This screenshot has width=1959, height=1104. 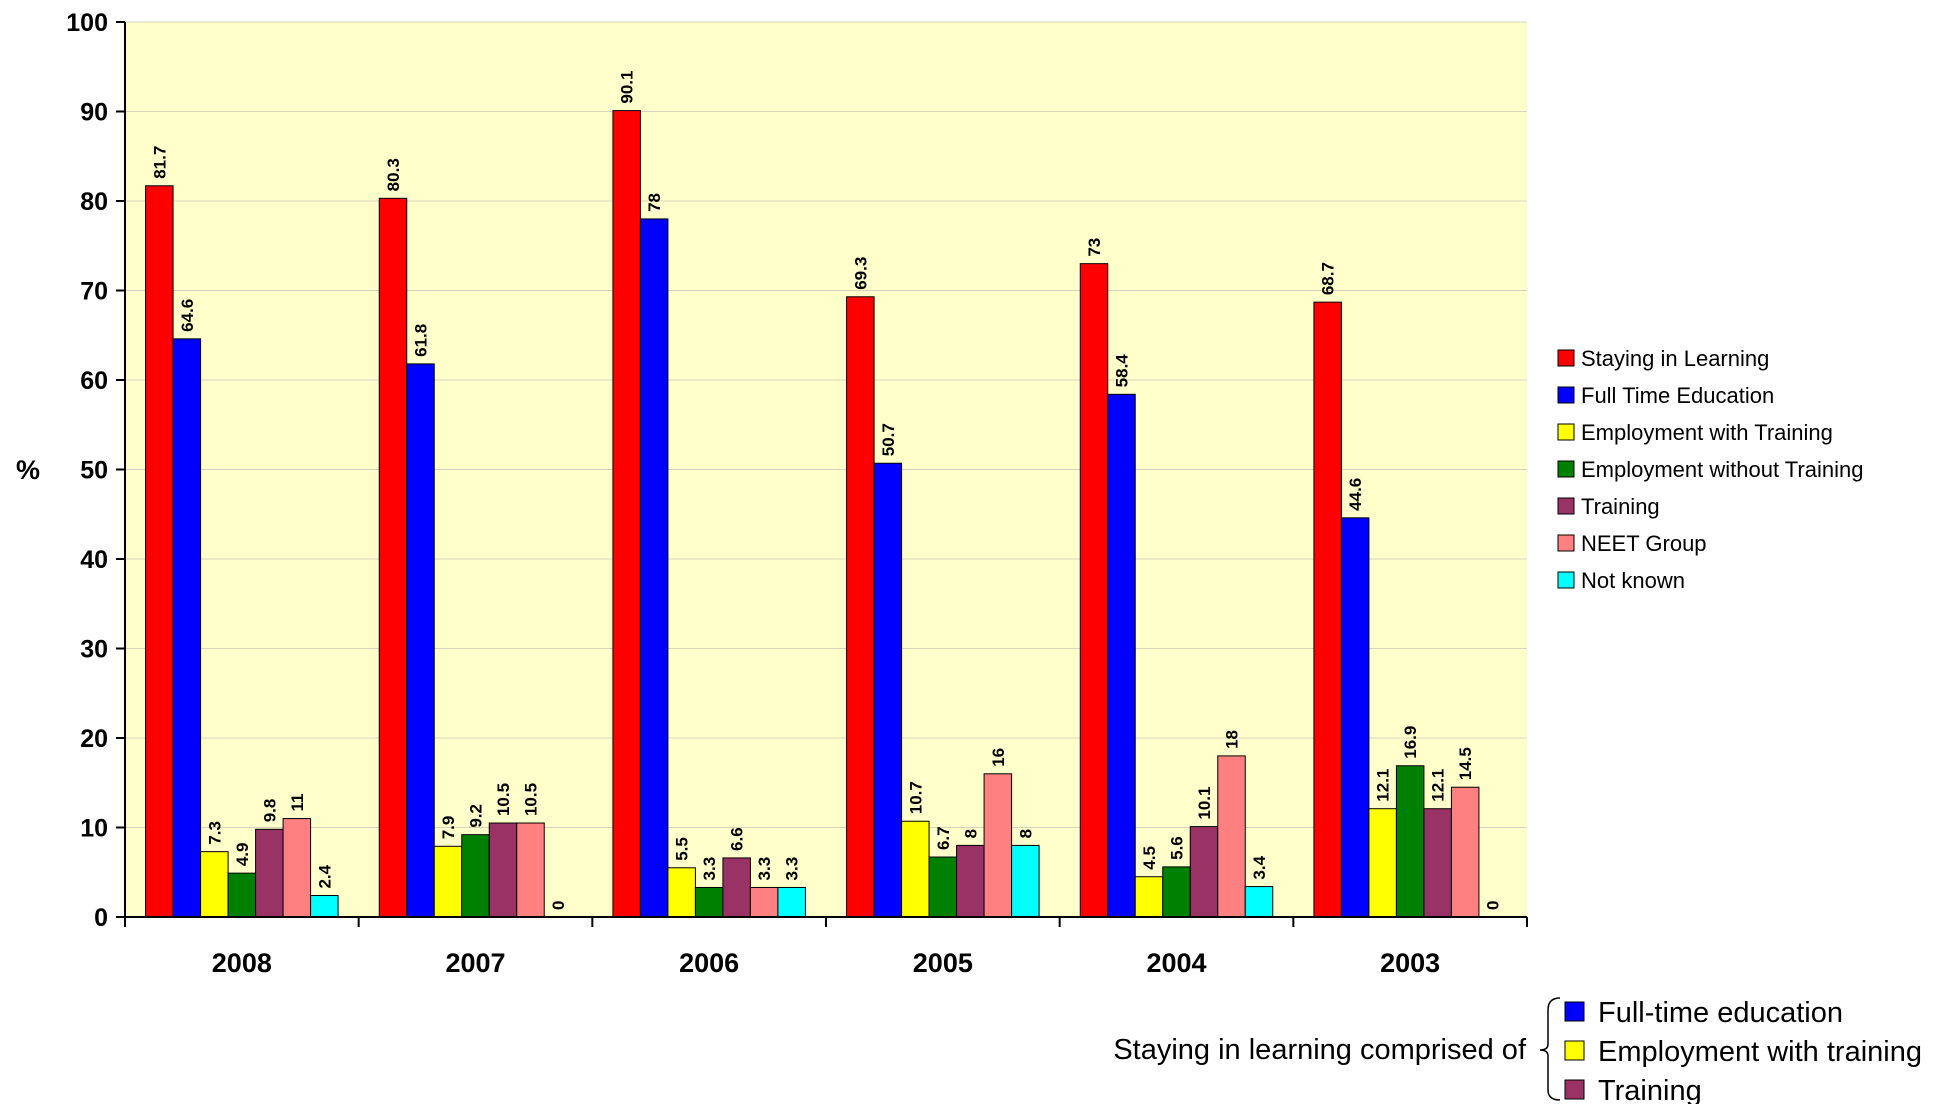 What do you see at coordinates (627, 87) in the screenshot?
I see `data-label: 90.1` at bounding box center [627, 87].